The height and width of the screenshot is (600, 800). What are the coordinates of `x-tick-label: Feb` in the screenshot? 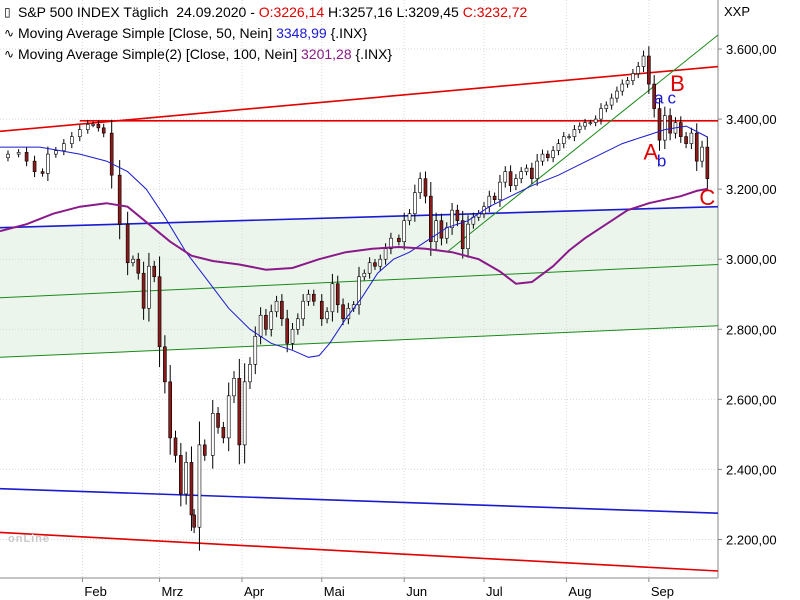 It's located at (95, 591).